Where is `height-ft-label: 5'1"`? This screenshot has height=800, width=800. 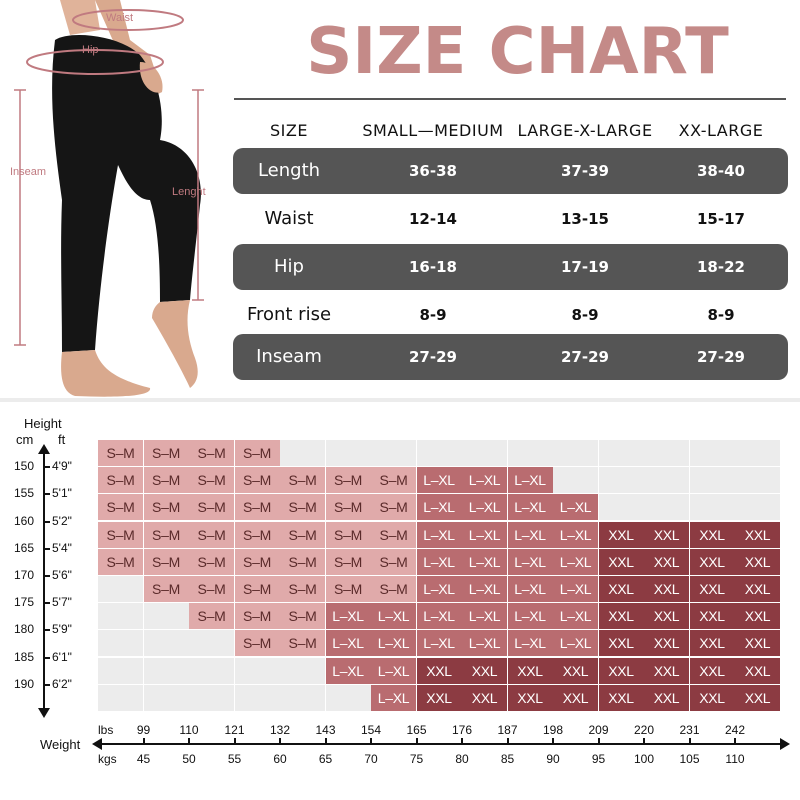 height-ft-label: 5'1" is located at coordinates (62, 493).